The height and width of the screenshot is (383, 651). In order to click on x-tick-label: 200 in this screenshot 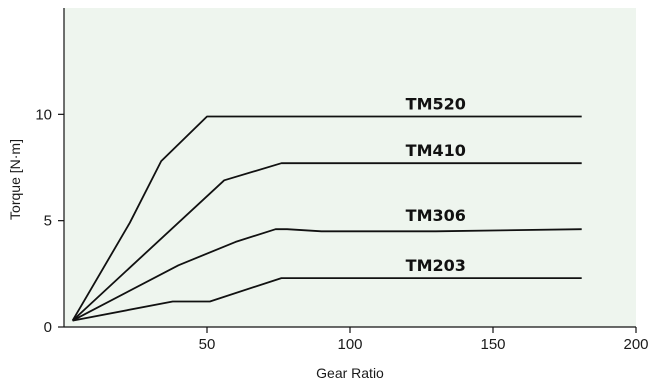, I will do `click(635, 344)`.